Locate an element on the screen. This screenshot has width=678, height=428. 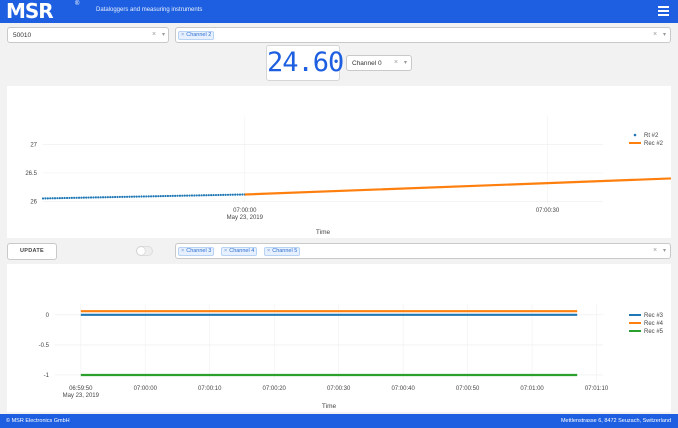
y-tick-label: 26 is located at coordinates (33, 202).